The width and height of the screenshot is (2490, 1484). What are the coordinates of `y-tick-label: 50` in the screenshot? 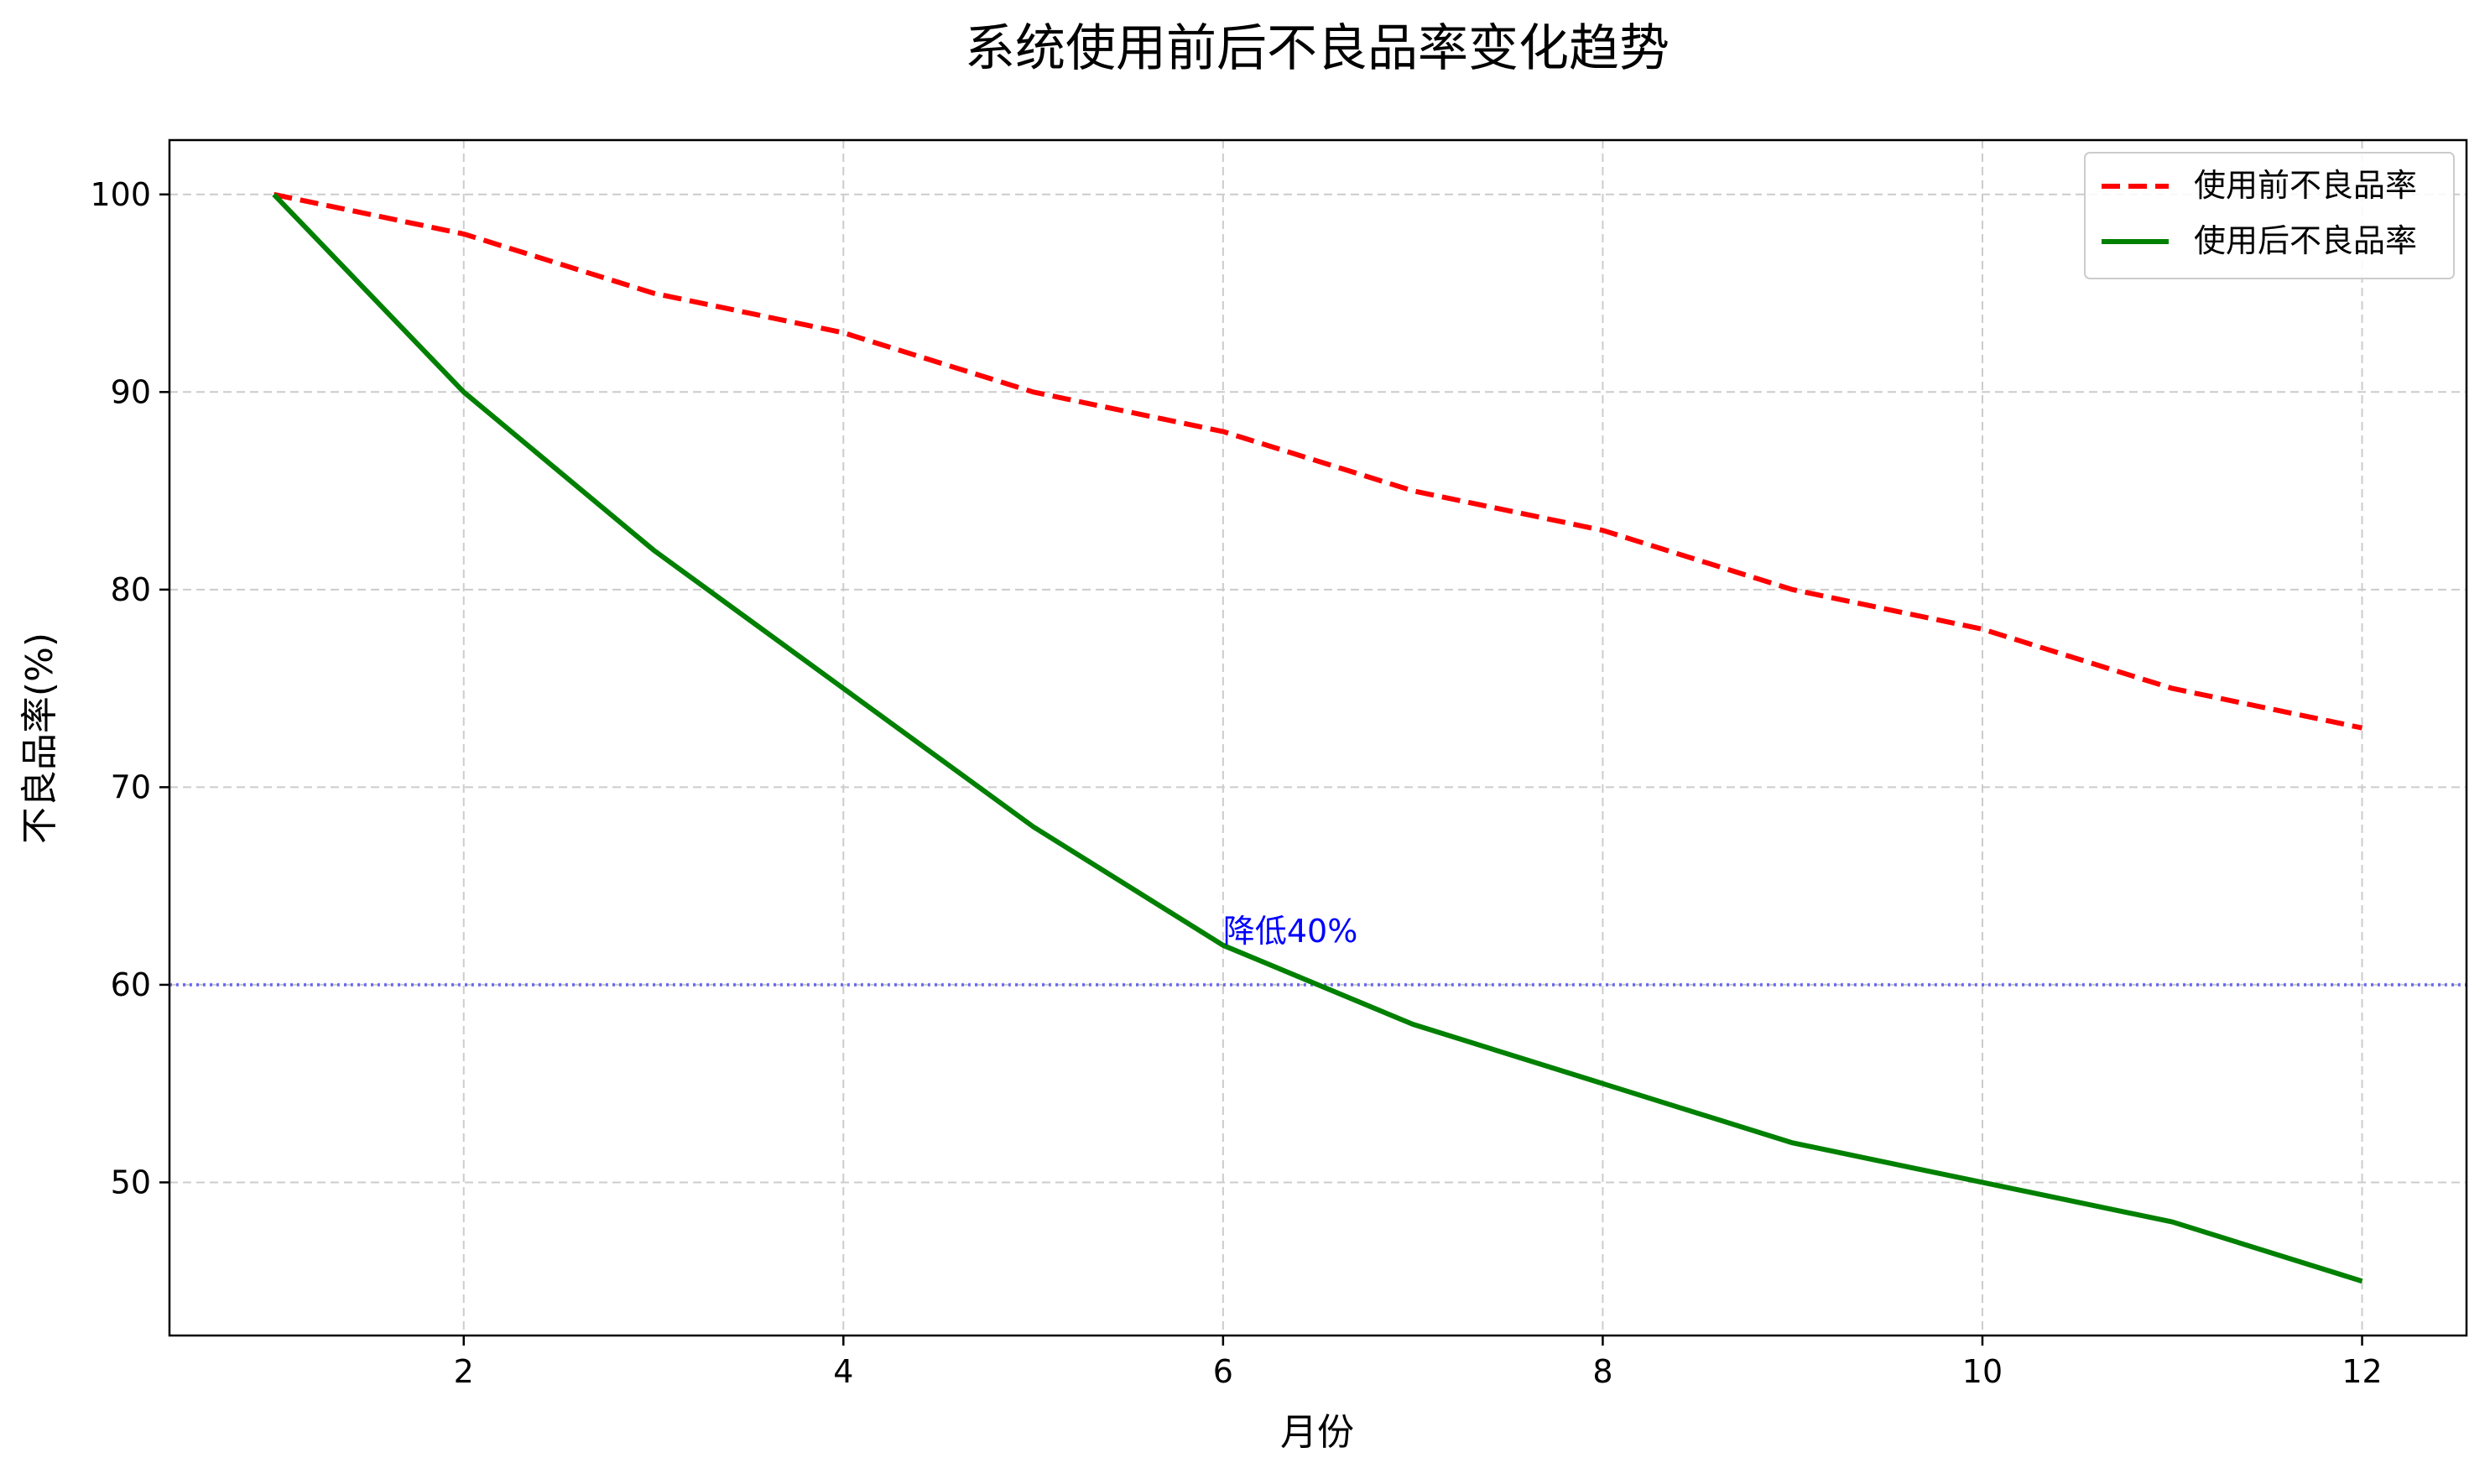 It's located at (131, 1182).